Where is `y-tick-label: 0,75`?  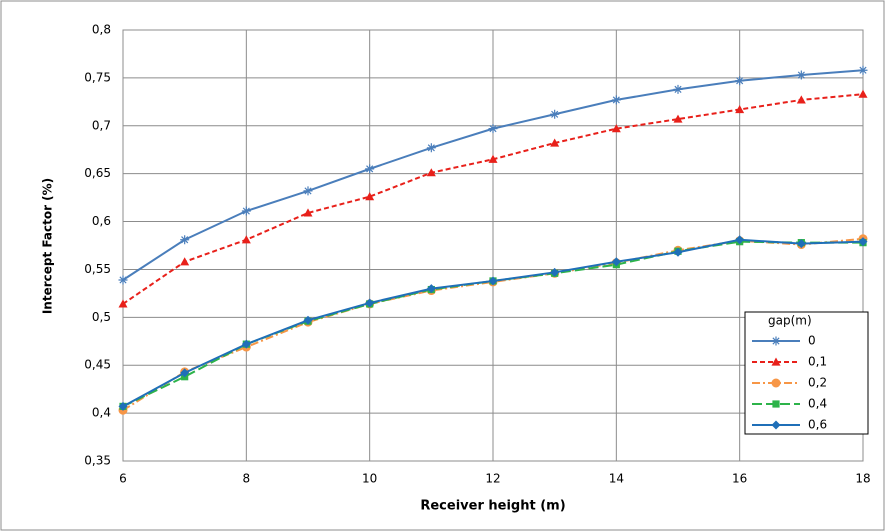 y-tick-label: 0,75 is located at coordinates (97, 77).